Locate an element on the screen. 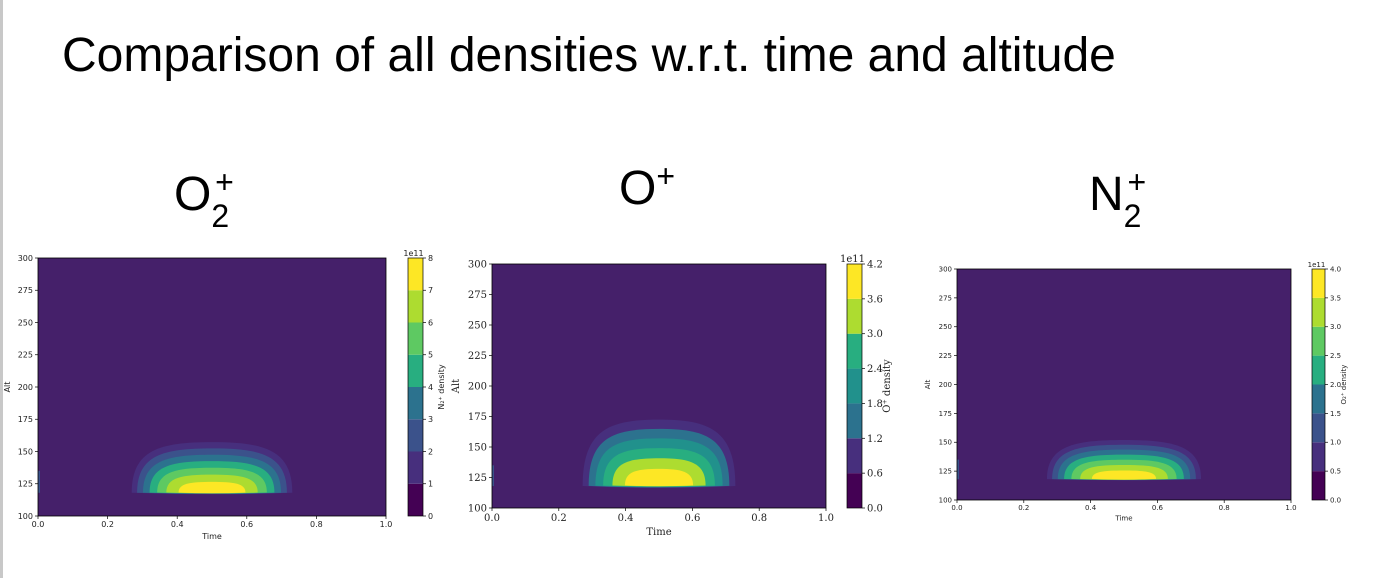 Image resolution: width=1384 pixels, height=578 pixels. y-tick-label: 100 is located at coordinates (477, 509).